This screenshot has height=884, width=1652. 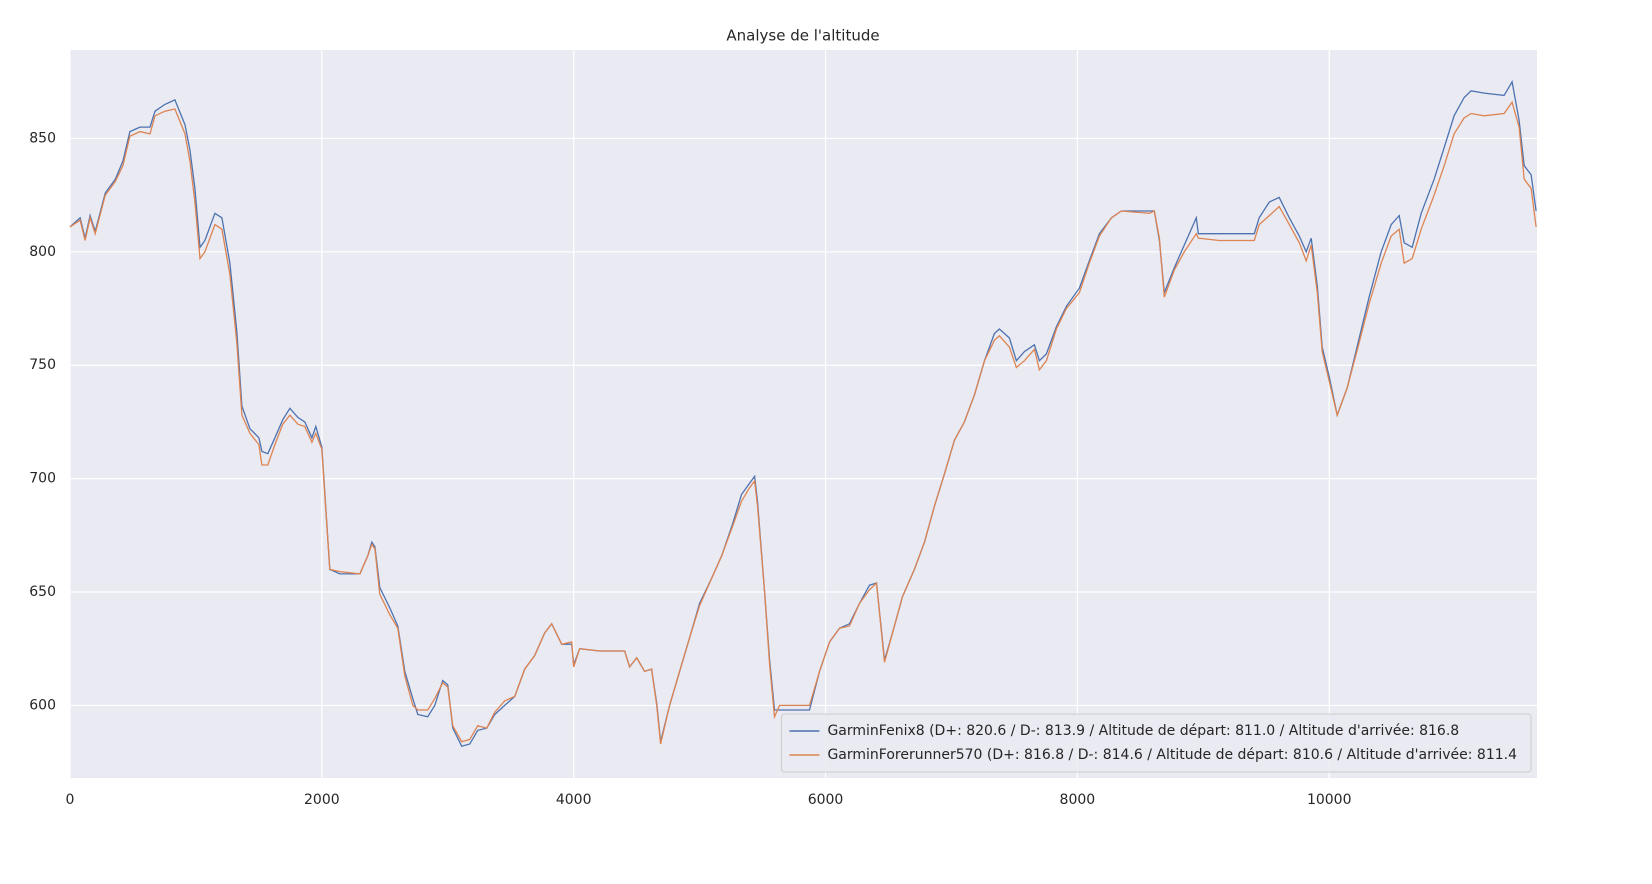 What do you see at coordinates (42, 479) in the screenshot?
I see `y-tick-label: 700` at bounding box center [42, 479].